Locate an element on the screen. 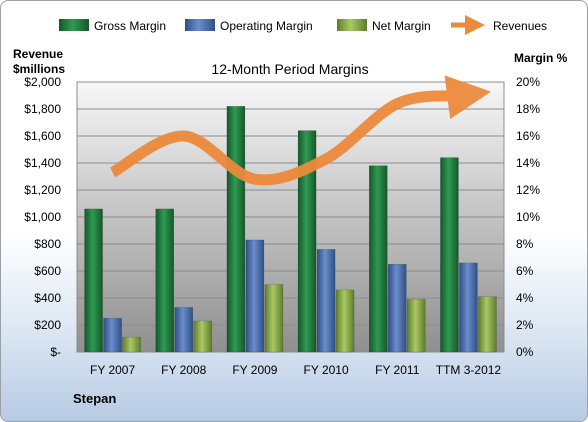  left-axis-title-line2: $millions is located at coordinates (39, 69).